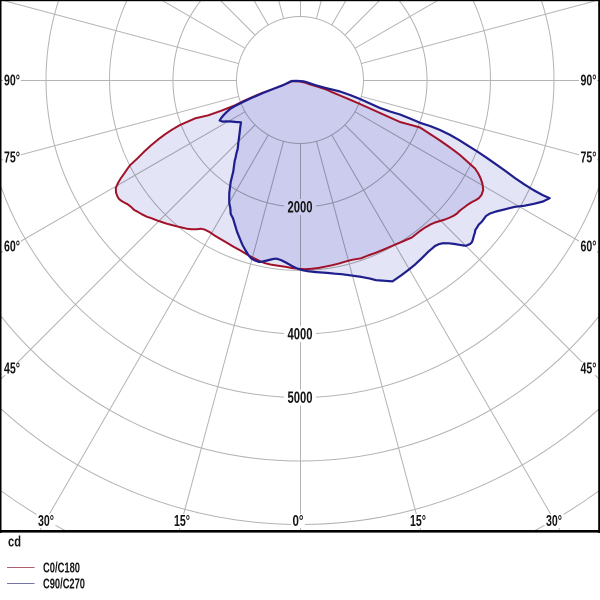 The image size is (600, 600). I want to click on svg-text: 4000, so click(300, 335).